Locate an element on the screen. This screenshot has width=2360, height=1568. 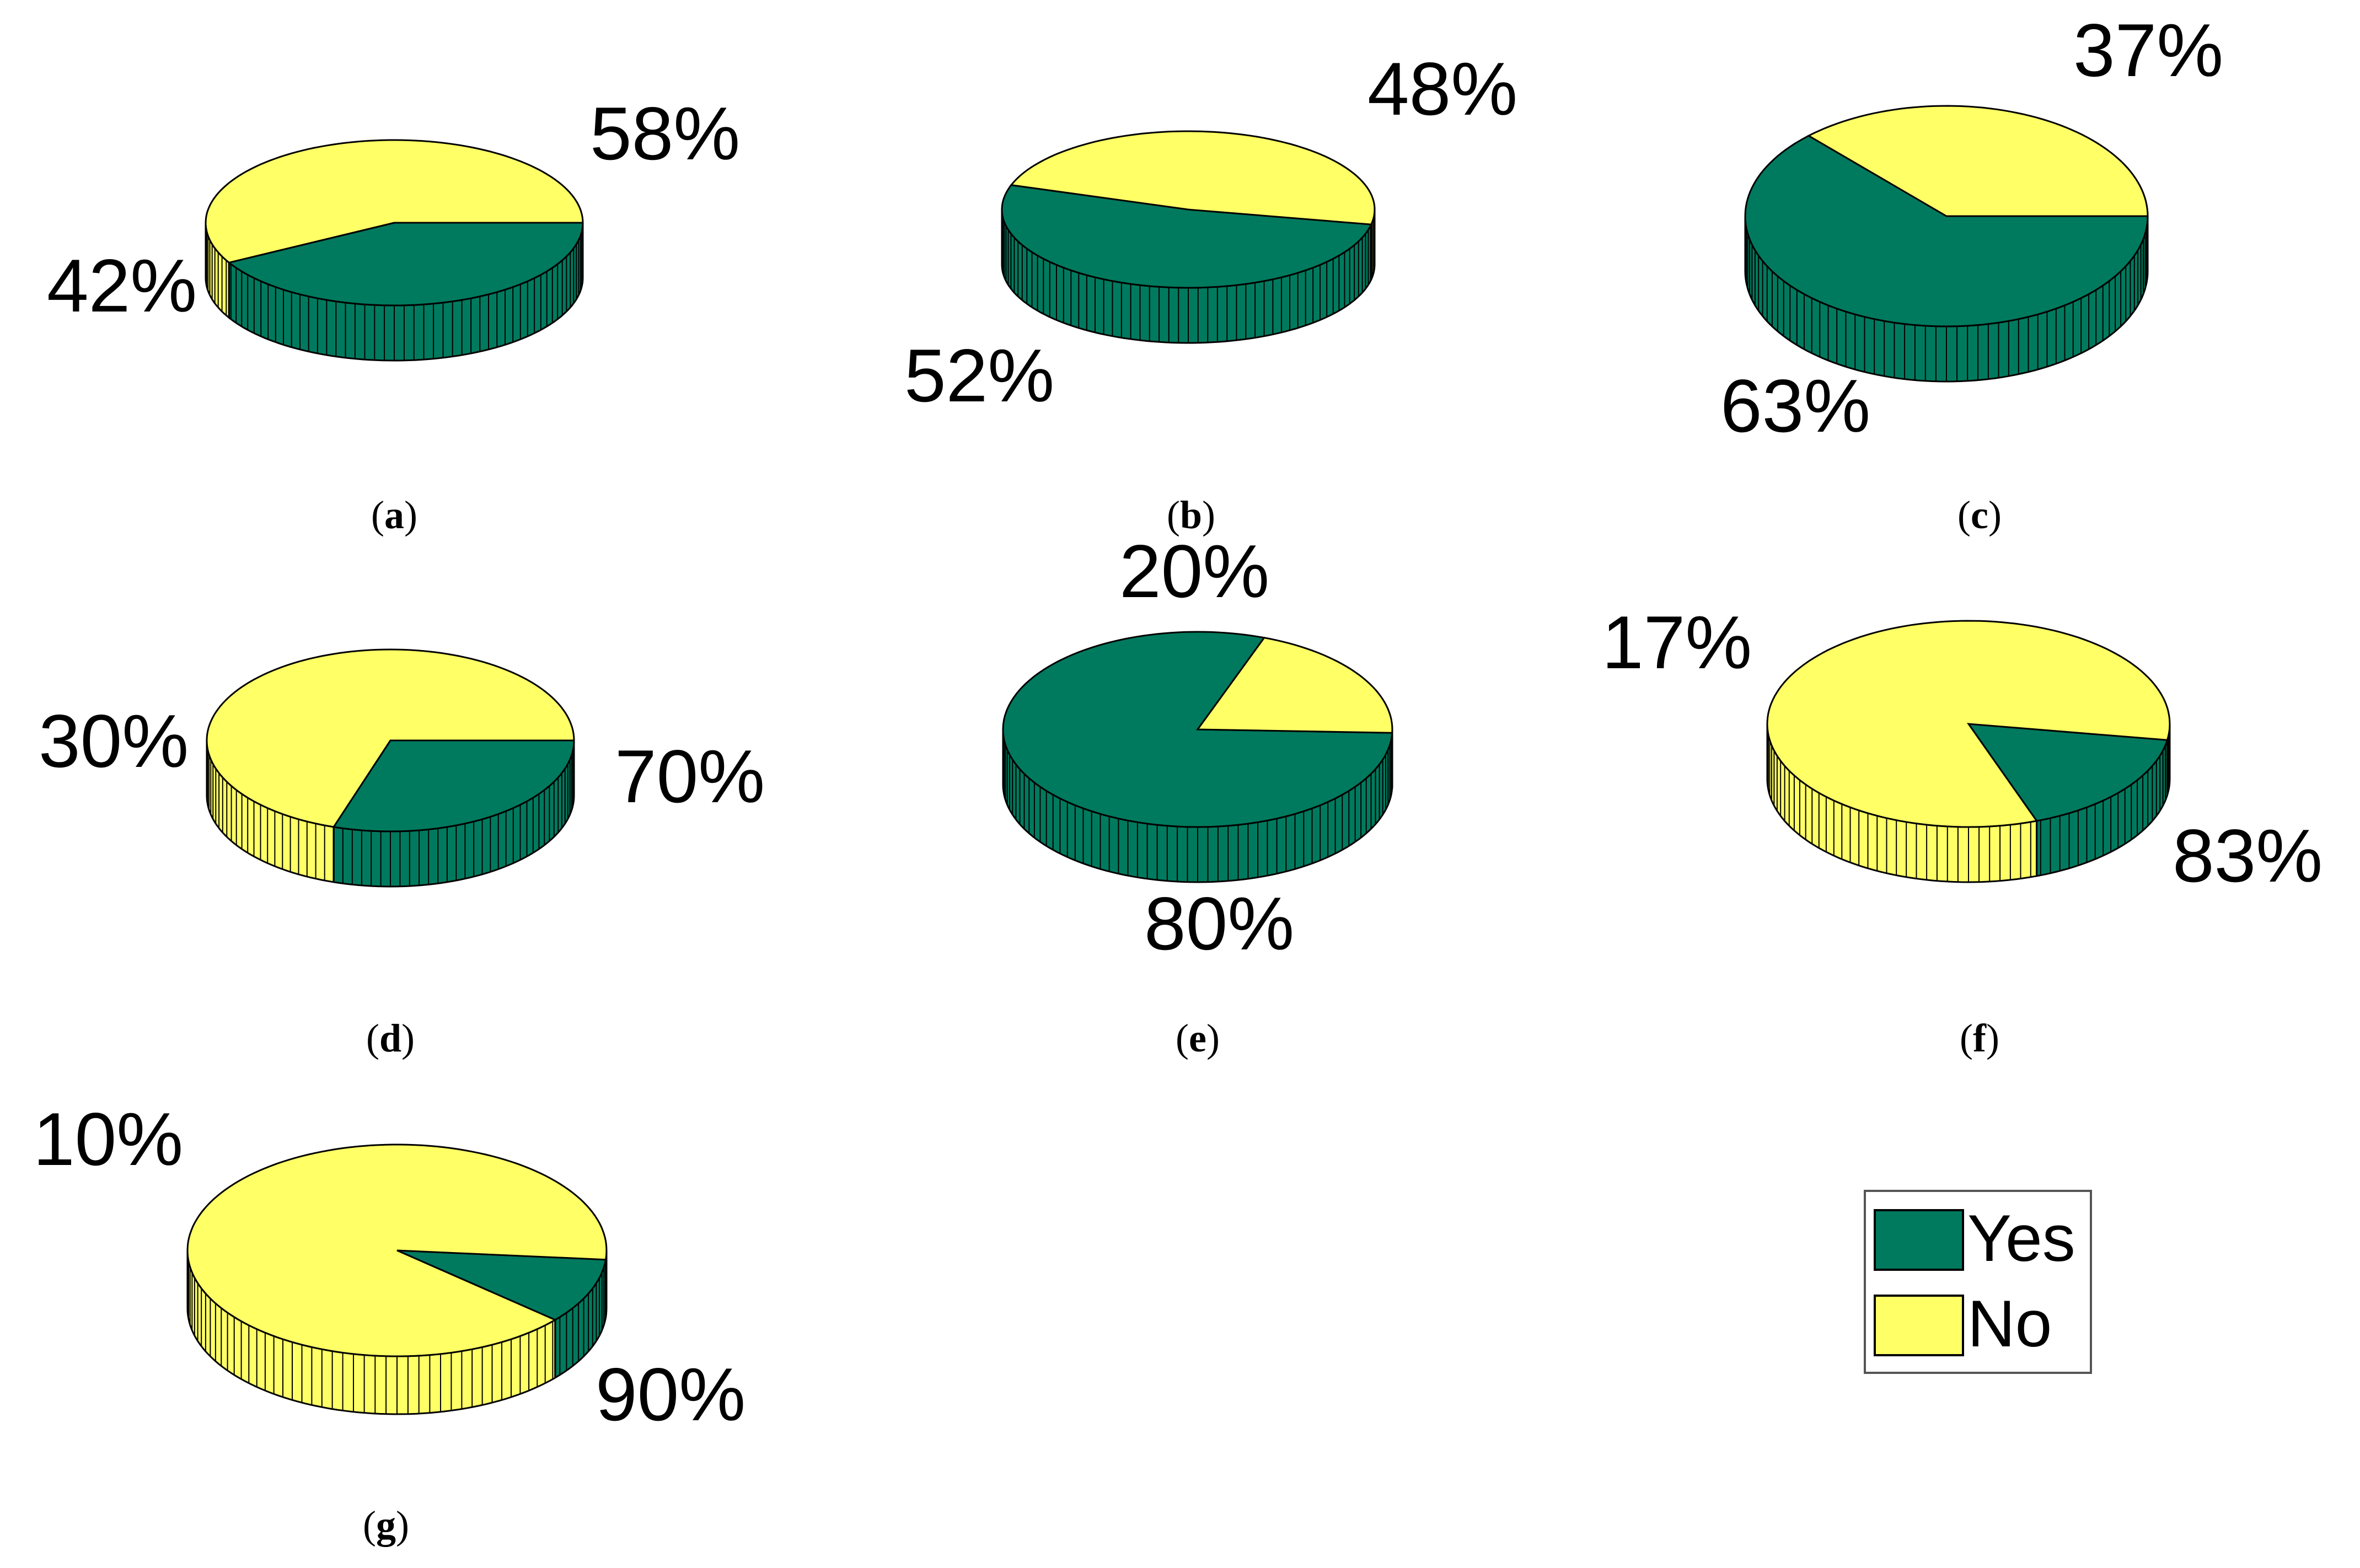
data-label-no: 37% is located at coordinates (2148, 50).